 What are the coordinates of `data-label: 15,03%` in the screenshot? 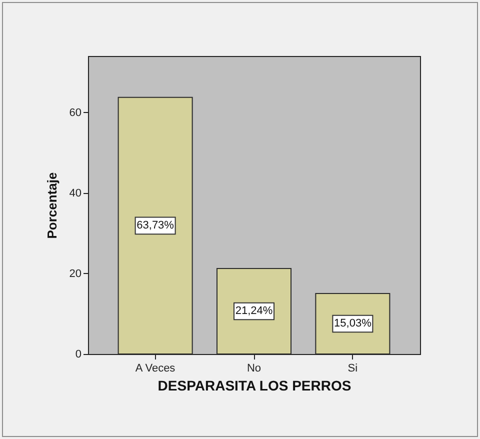 It's located at (353, 324).